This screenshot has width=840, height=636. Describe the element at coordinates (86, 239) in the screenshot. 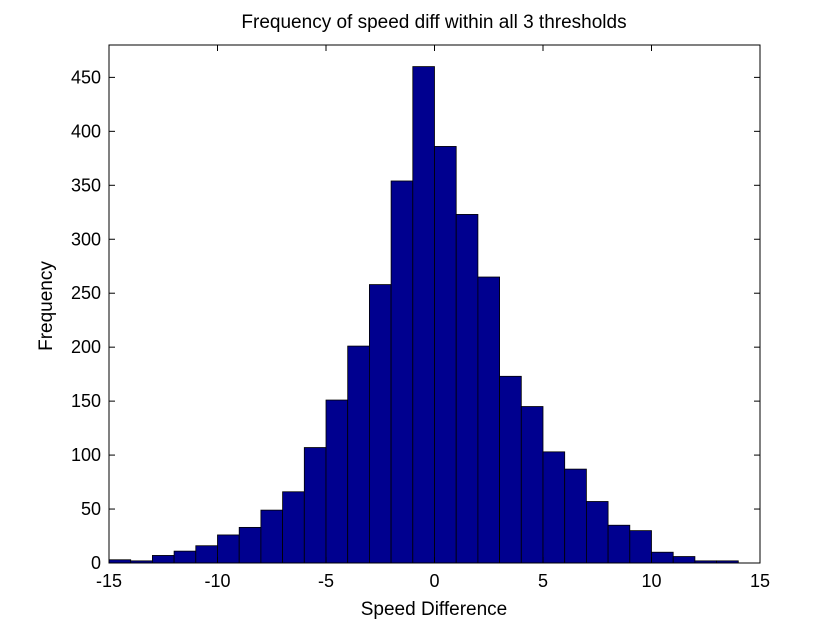

I see `y-tick-label: 300` at that location.